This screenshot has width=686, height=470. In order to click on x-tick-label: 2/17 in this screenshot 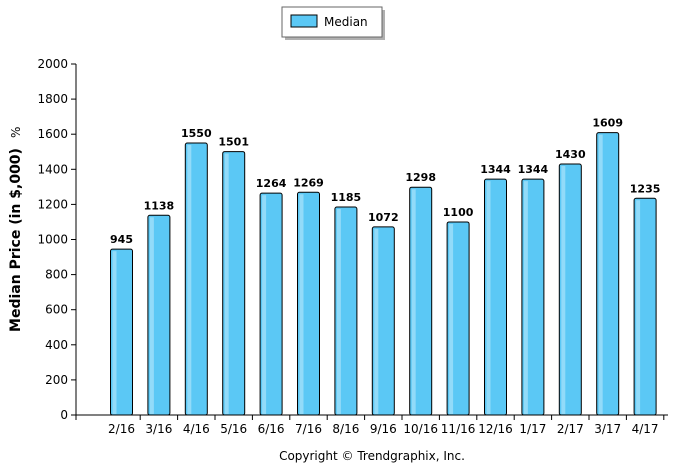, I will do `click(570, 429)`.